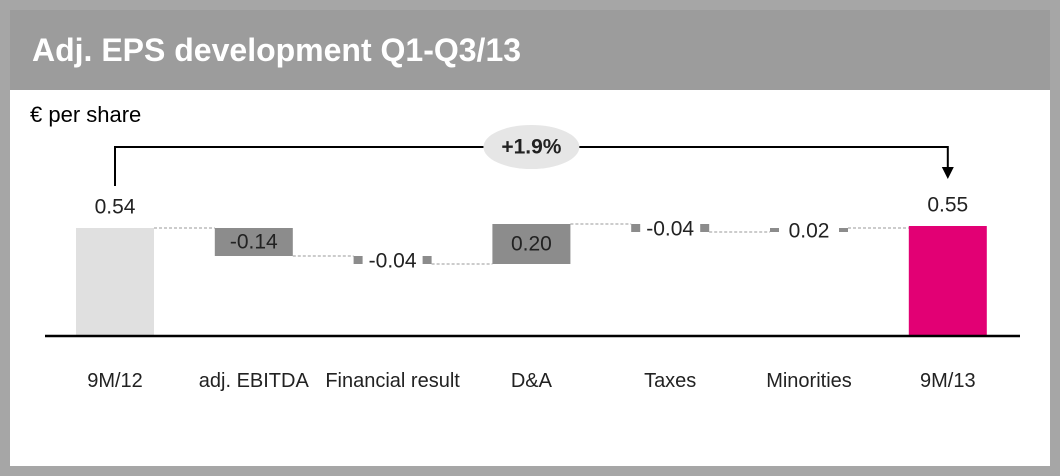 The width and height of the screenshot is (1060, 476). I want to click on value-label: -0.14, so click(254, 242).